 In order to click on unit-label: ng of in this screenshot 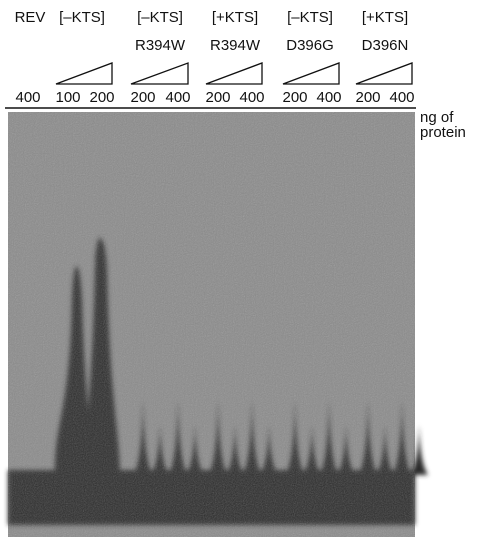, I will do `click(437, 117)`.